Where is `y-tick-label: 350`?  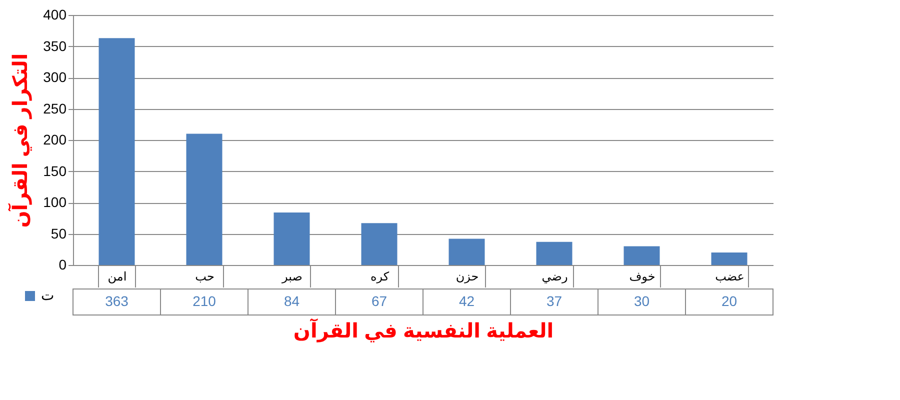 y-tick-label: 350 is located at coordinates (55, 46).